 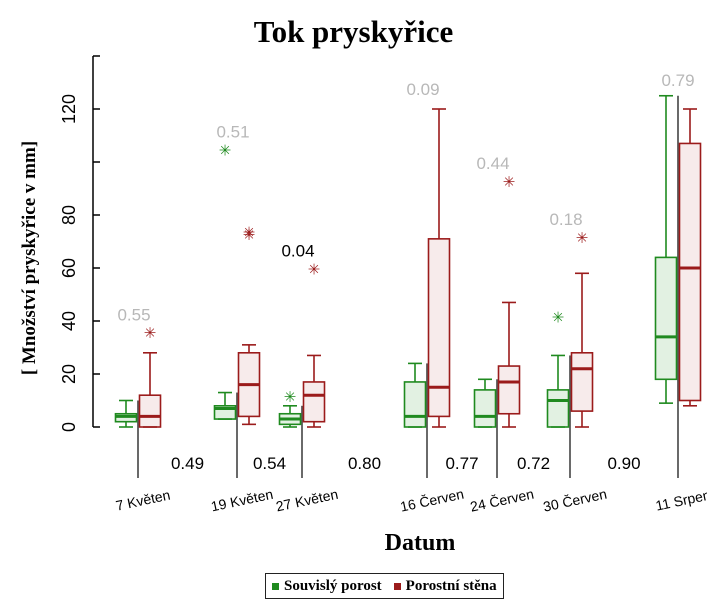 I want to click on p-value-bottom: 0.49, so click(x=187, y=463).